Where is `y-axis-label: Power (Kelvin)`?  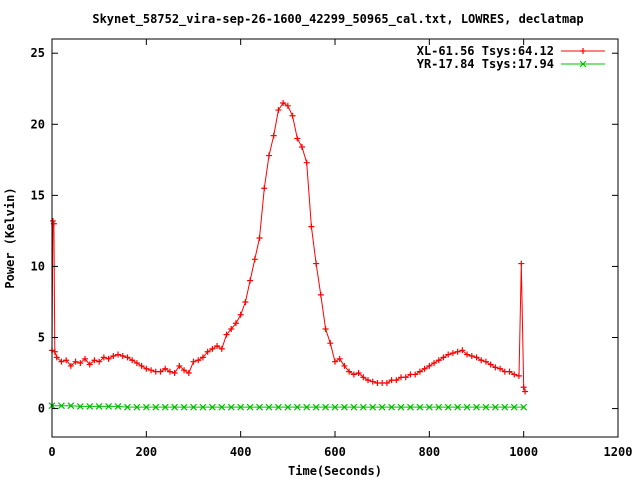 y-axis-label: Power (Kelvin) is located at coordinates (10, 237).